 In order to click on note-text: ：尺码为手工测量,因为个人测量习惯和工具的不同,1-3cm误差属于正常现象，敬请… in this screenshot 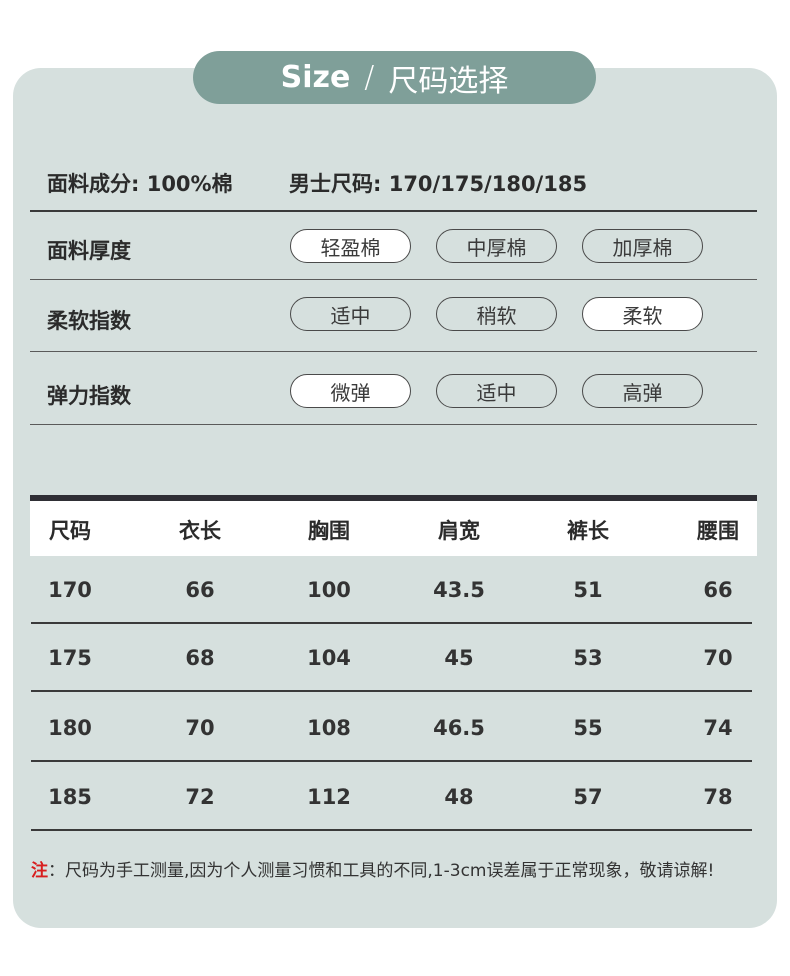, I will do `click(381, 871)`.